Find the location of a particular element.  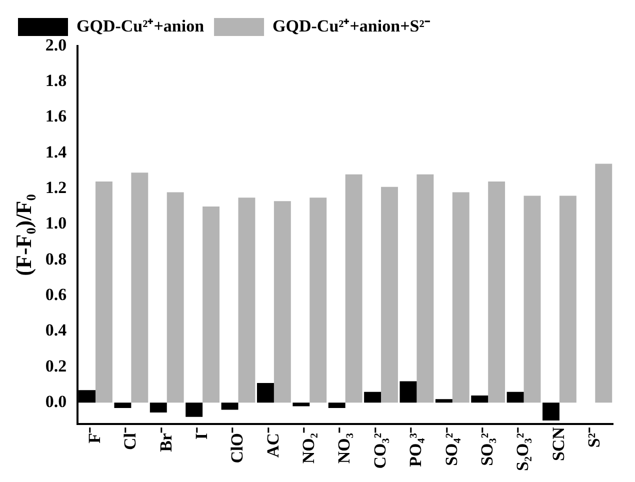

y-tick-label: 0.4 is located at coordinates (56, 330).